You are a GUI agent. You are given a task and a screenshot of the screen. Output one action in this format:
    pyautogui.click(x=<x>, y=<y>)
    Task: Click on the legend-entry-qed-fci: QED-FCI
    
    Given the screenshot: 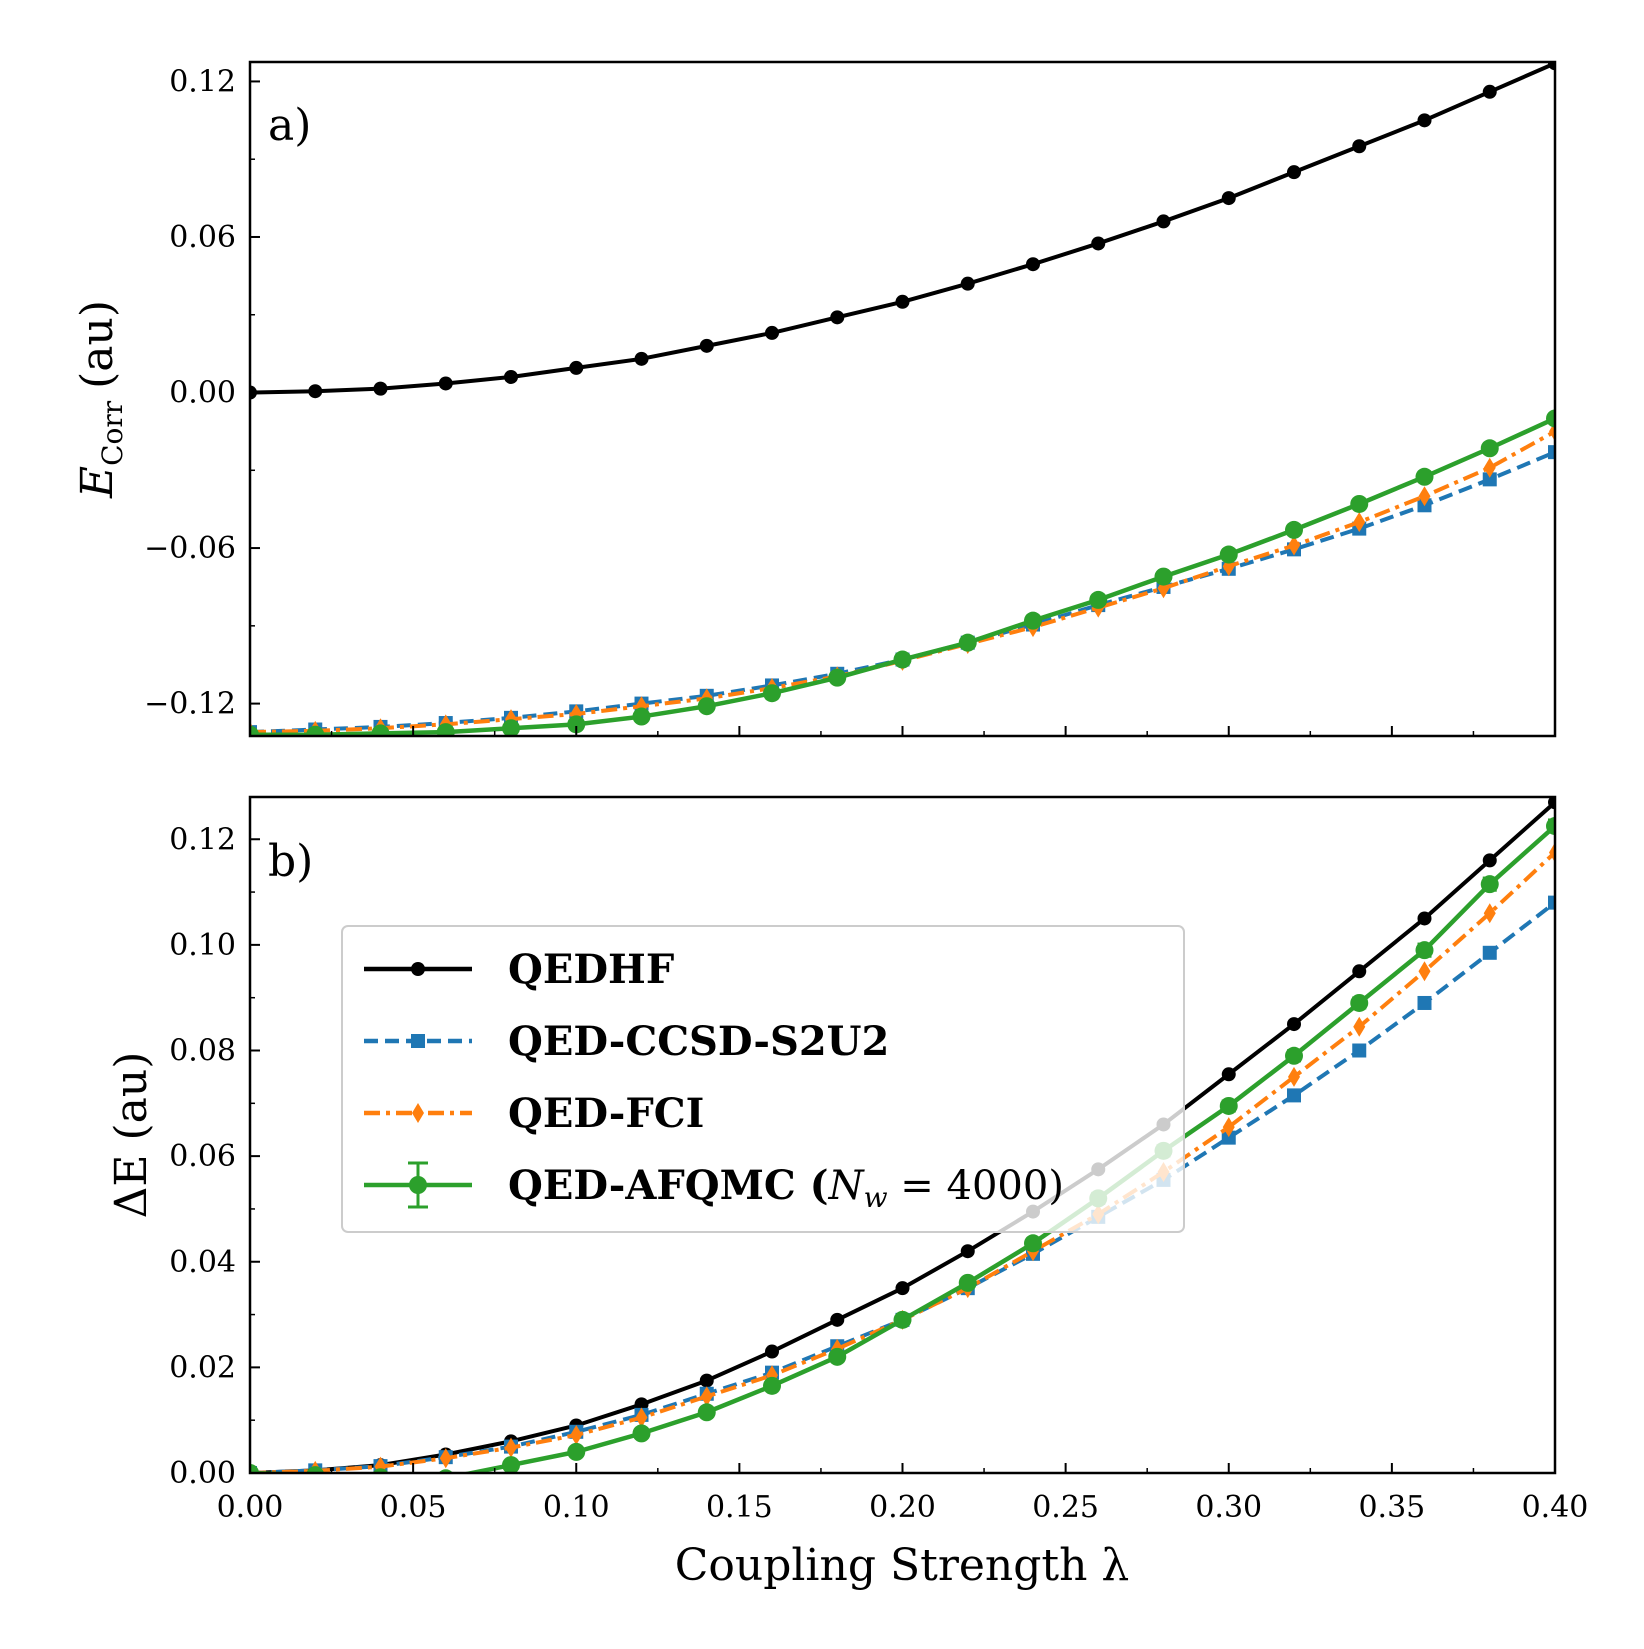 What is the action you would take?
    pyautogui.click(x=534, y=1113)
    